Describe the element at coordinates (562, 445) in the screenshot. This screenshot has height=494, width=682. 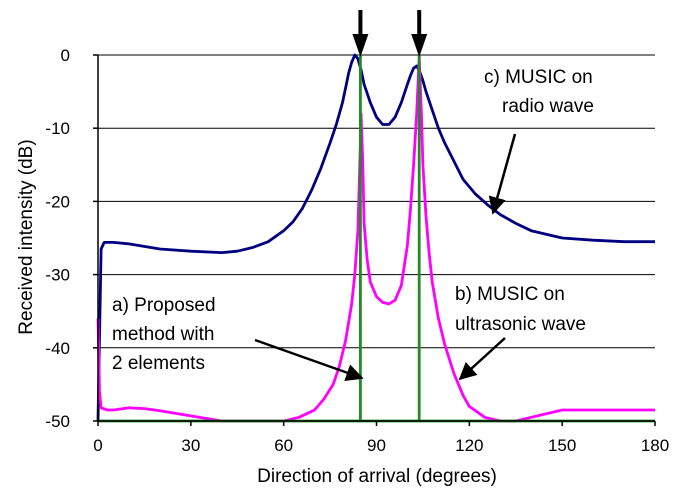
I see `x-tick-label: 150` at that location.